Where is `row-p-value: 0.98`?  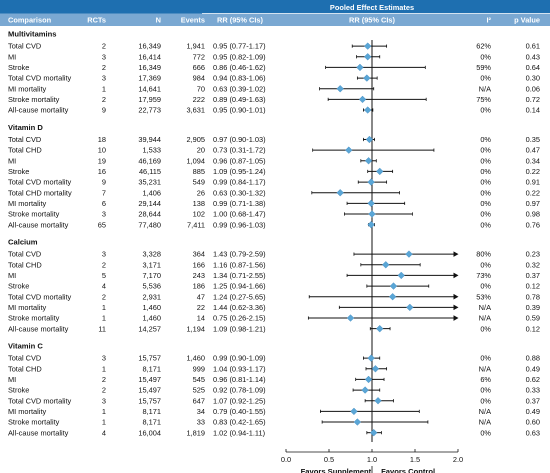
row-p-value: 0.98 is located at coordinates (533, 214).